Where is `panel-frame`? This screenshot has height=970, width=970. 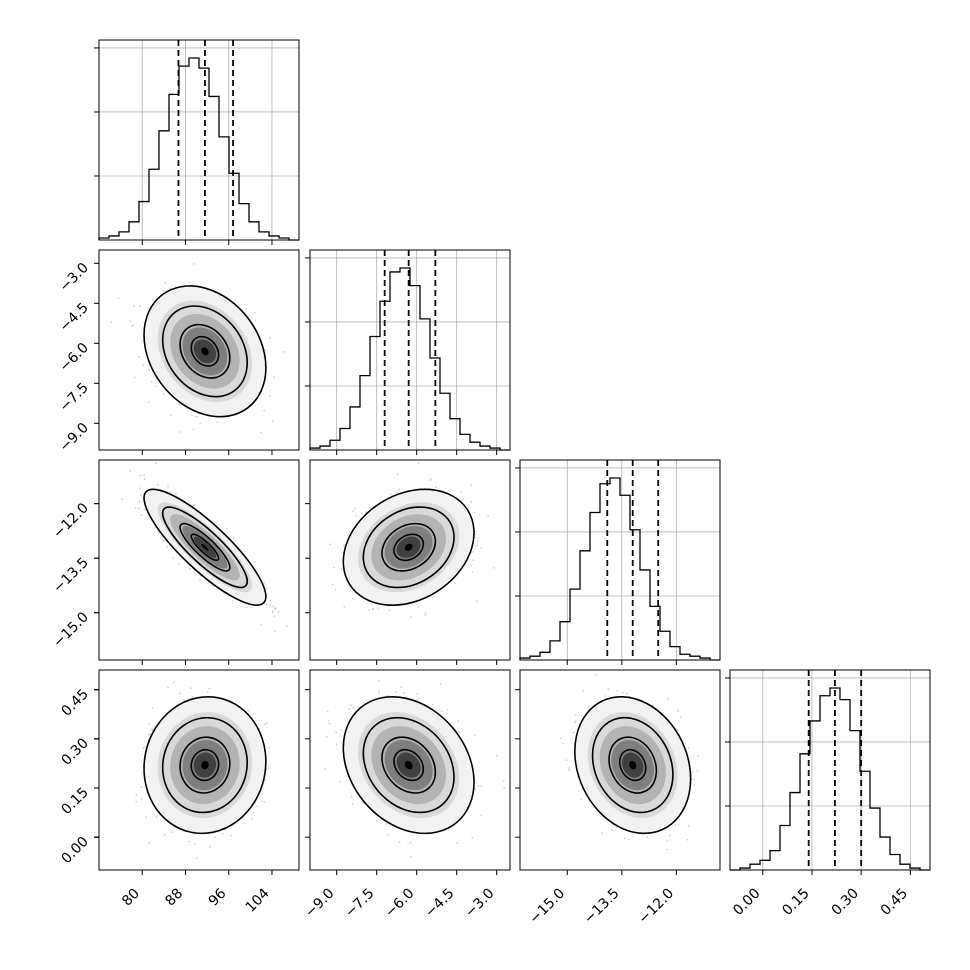 panel-frame is located at coordinates (199, 770).